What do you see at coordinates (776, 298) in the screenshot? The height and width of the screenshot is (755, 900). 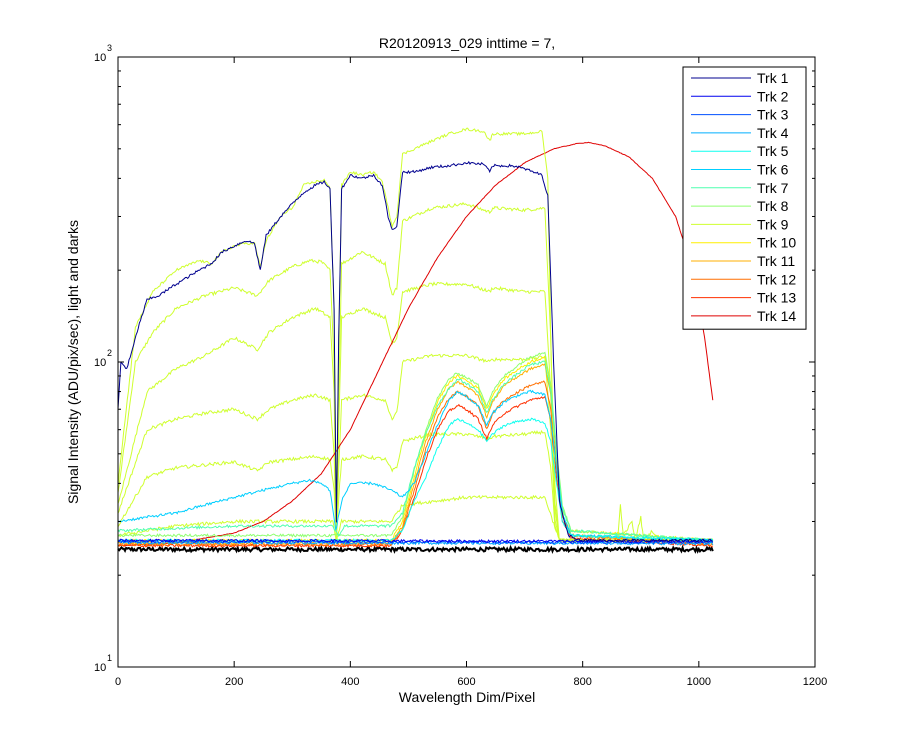 I see `legend-label: Trk 13` at bounding box center [776, 298].